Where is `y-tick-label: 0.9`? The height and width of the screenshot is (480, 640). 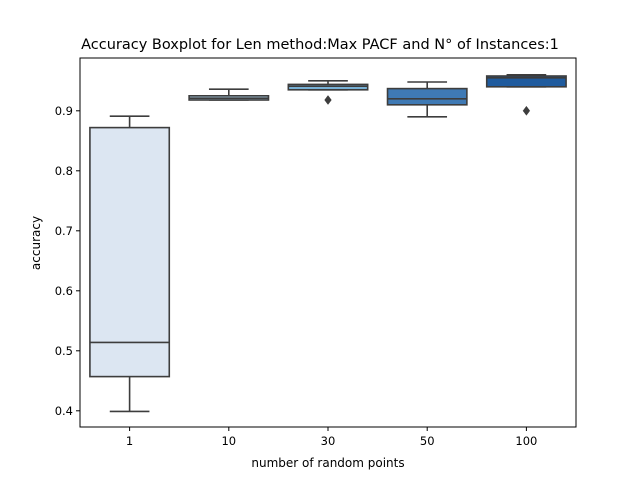
y-tick-label: 0.9 is located at coordinates (64, 111).